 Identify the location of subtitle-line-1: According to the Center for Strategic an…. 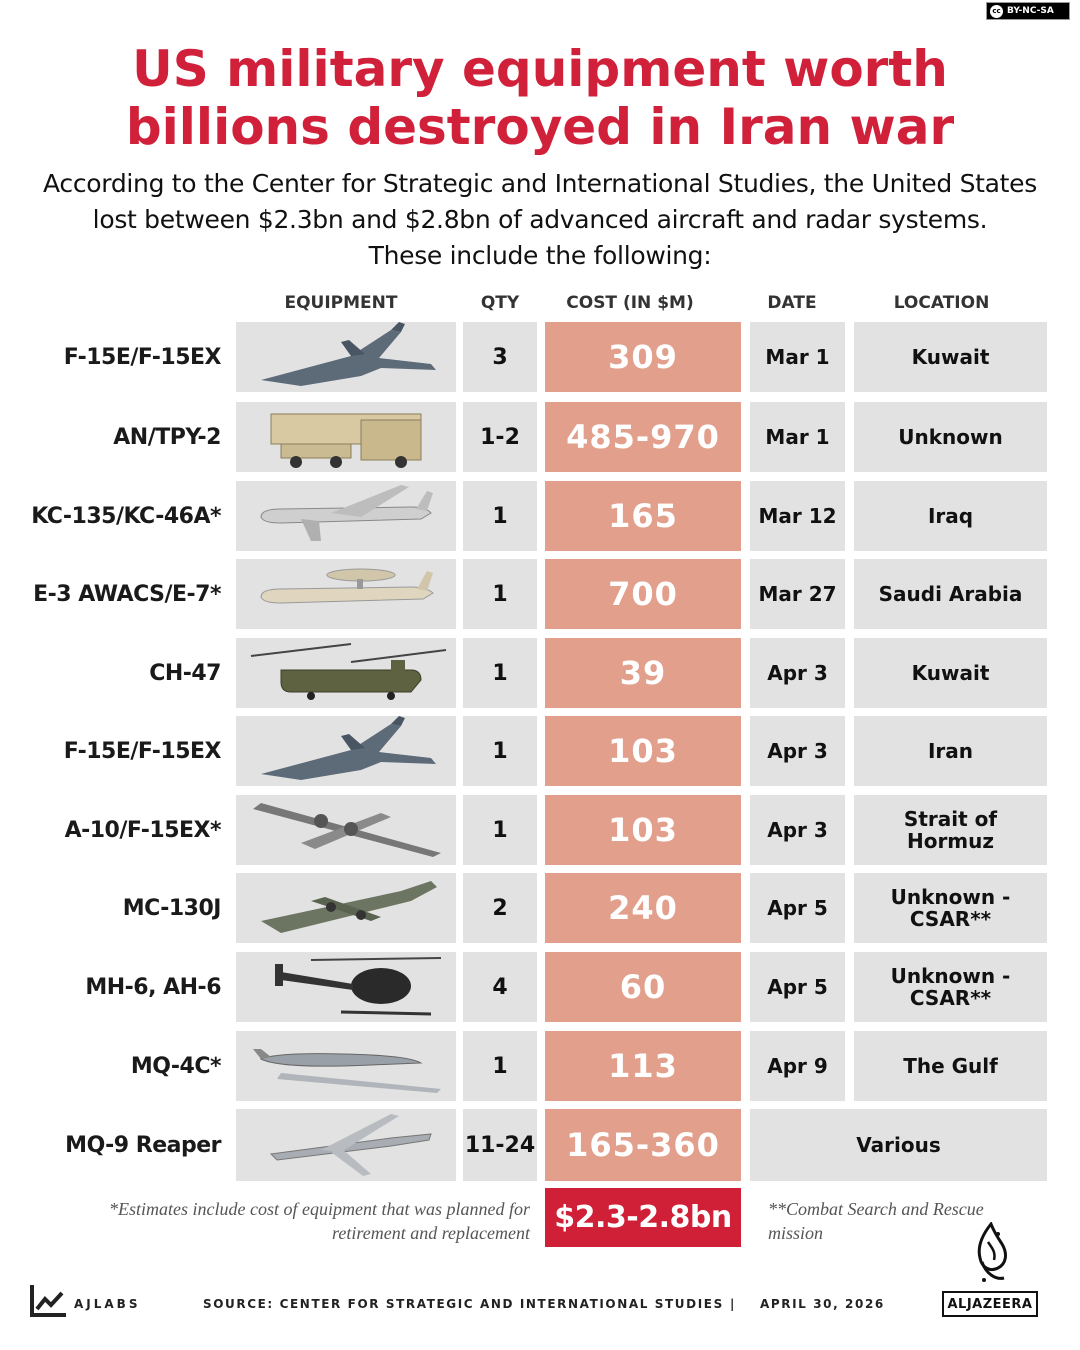
(540, 183).